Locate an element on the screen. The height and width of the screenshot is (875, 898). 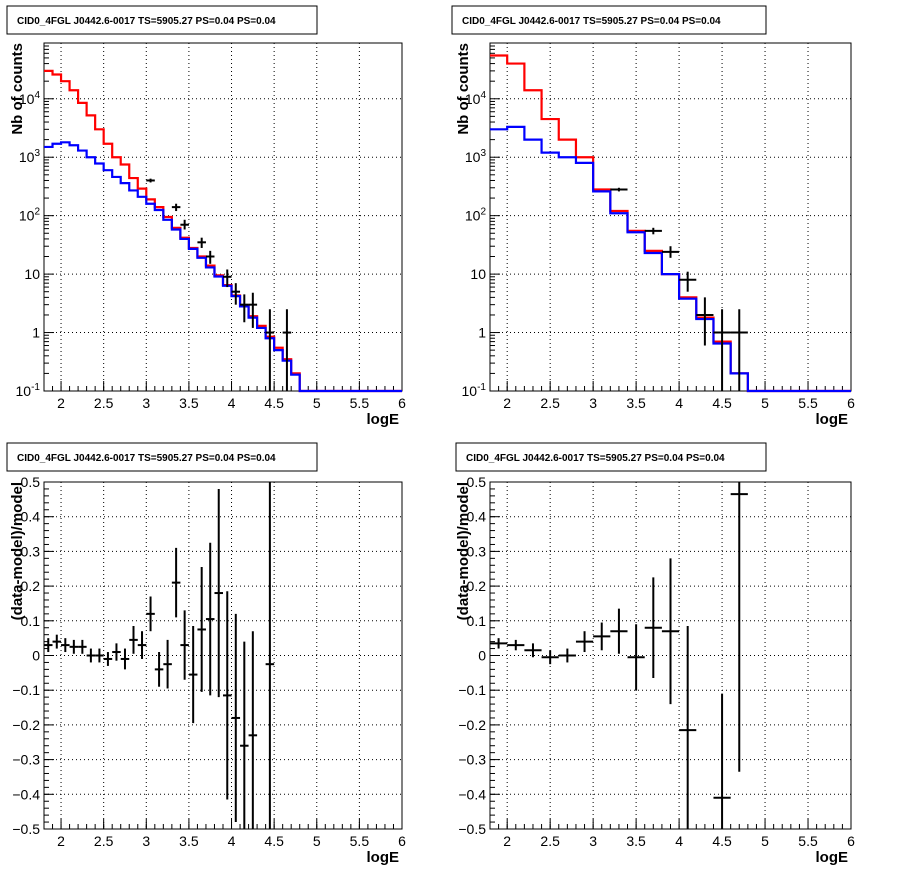
y-tick-exponent: 2 is located at coordinates (483, 212).